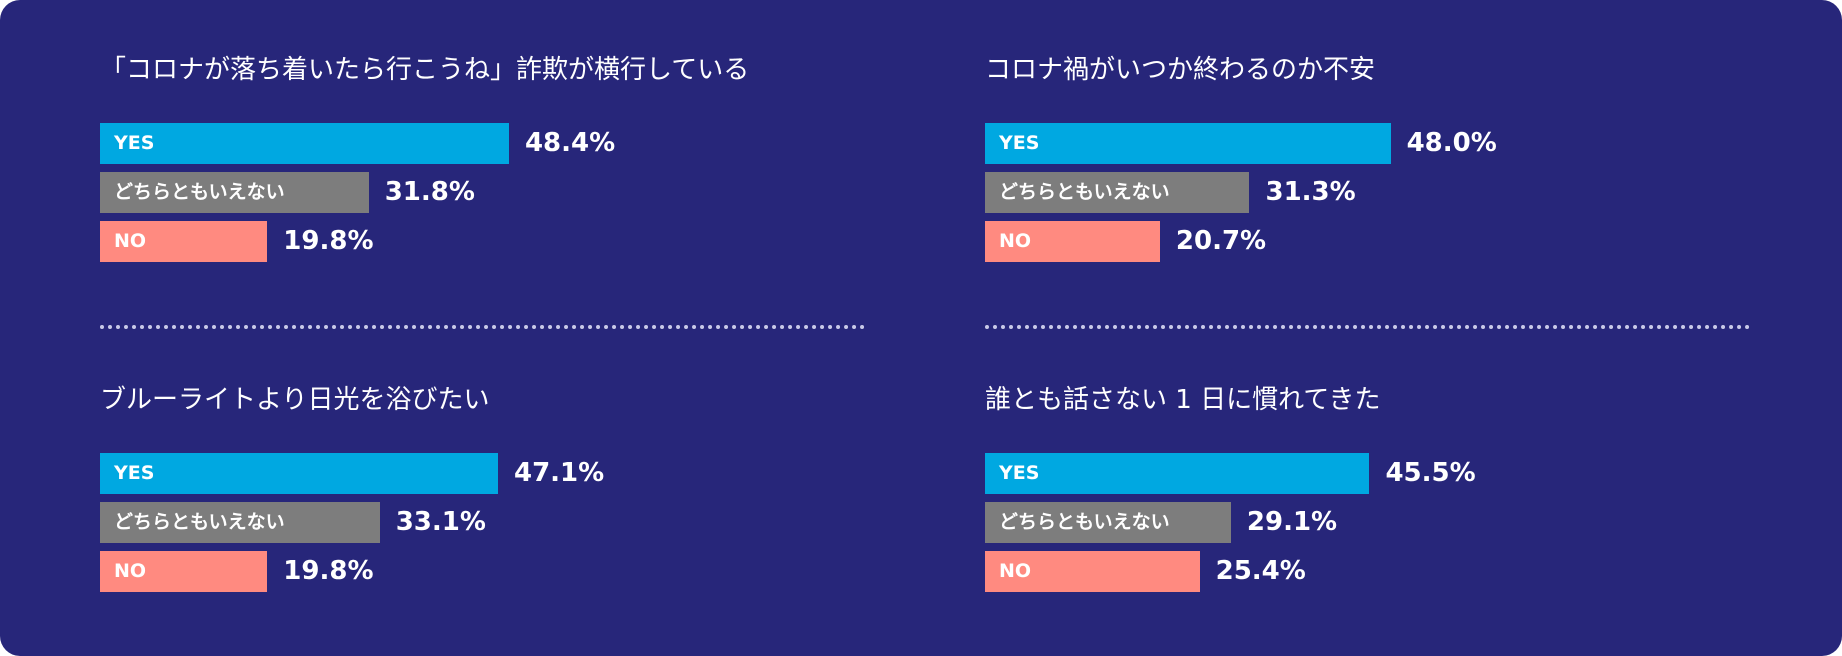 This screenshot has width=1842, height=656. I want to click on bar-row: YES 45.5%, so click(1375, 473).